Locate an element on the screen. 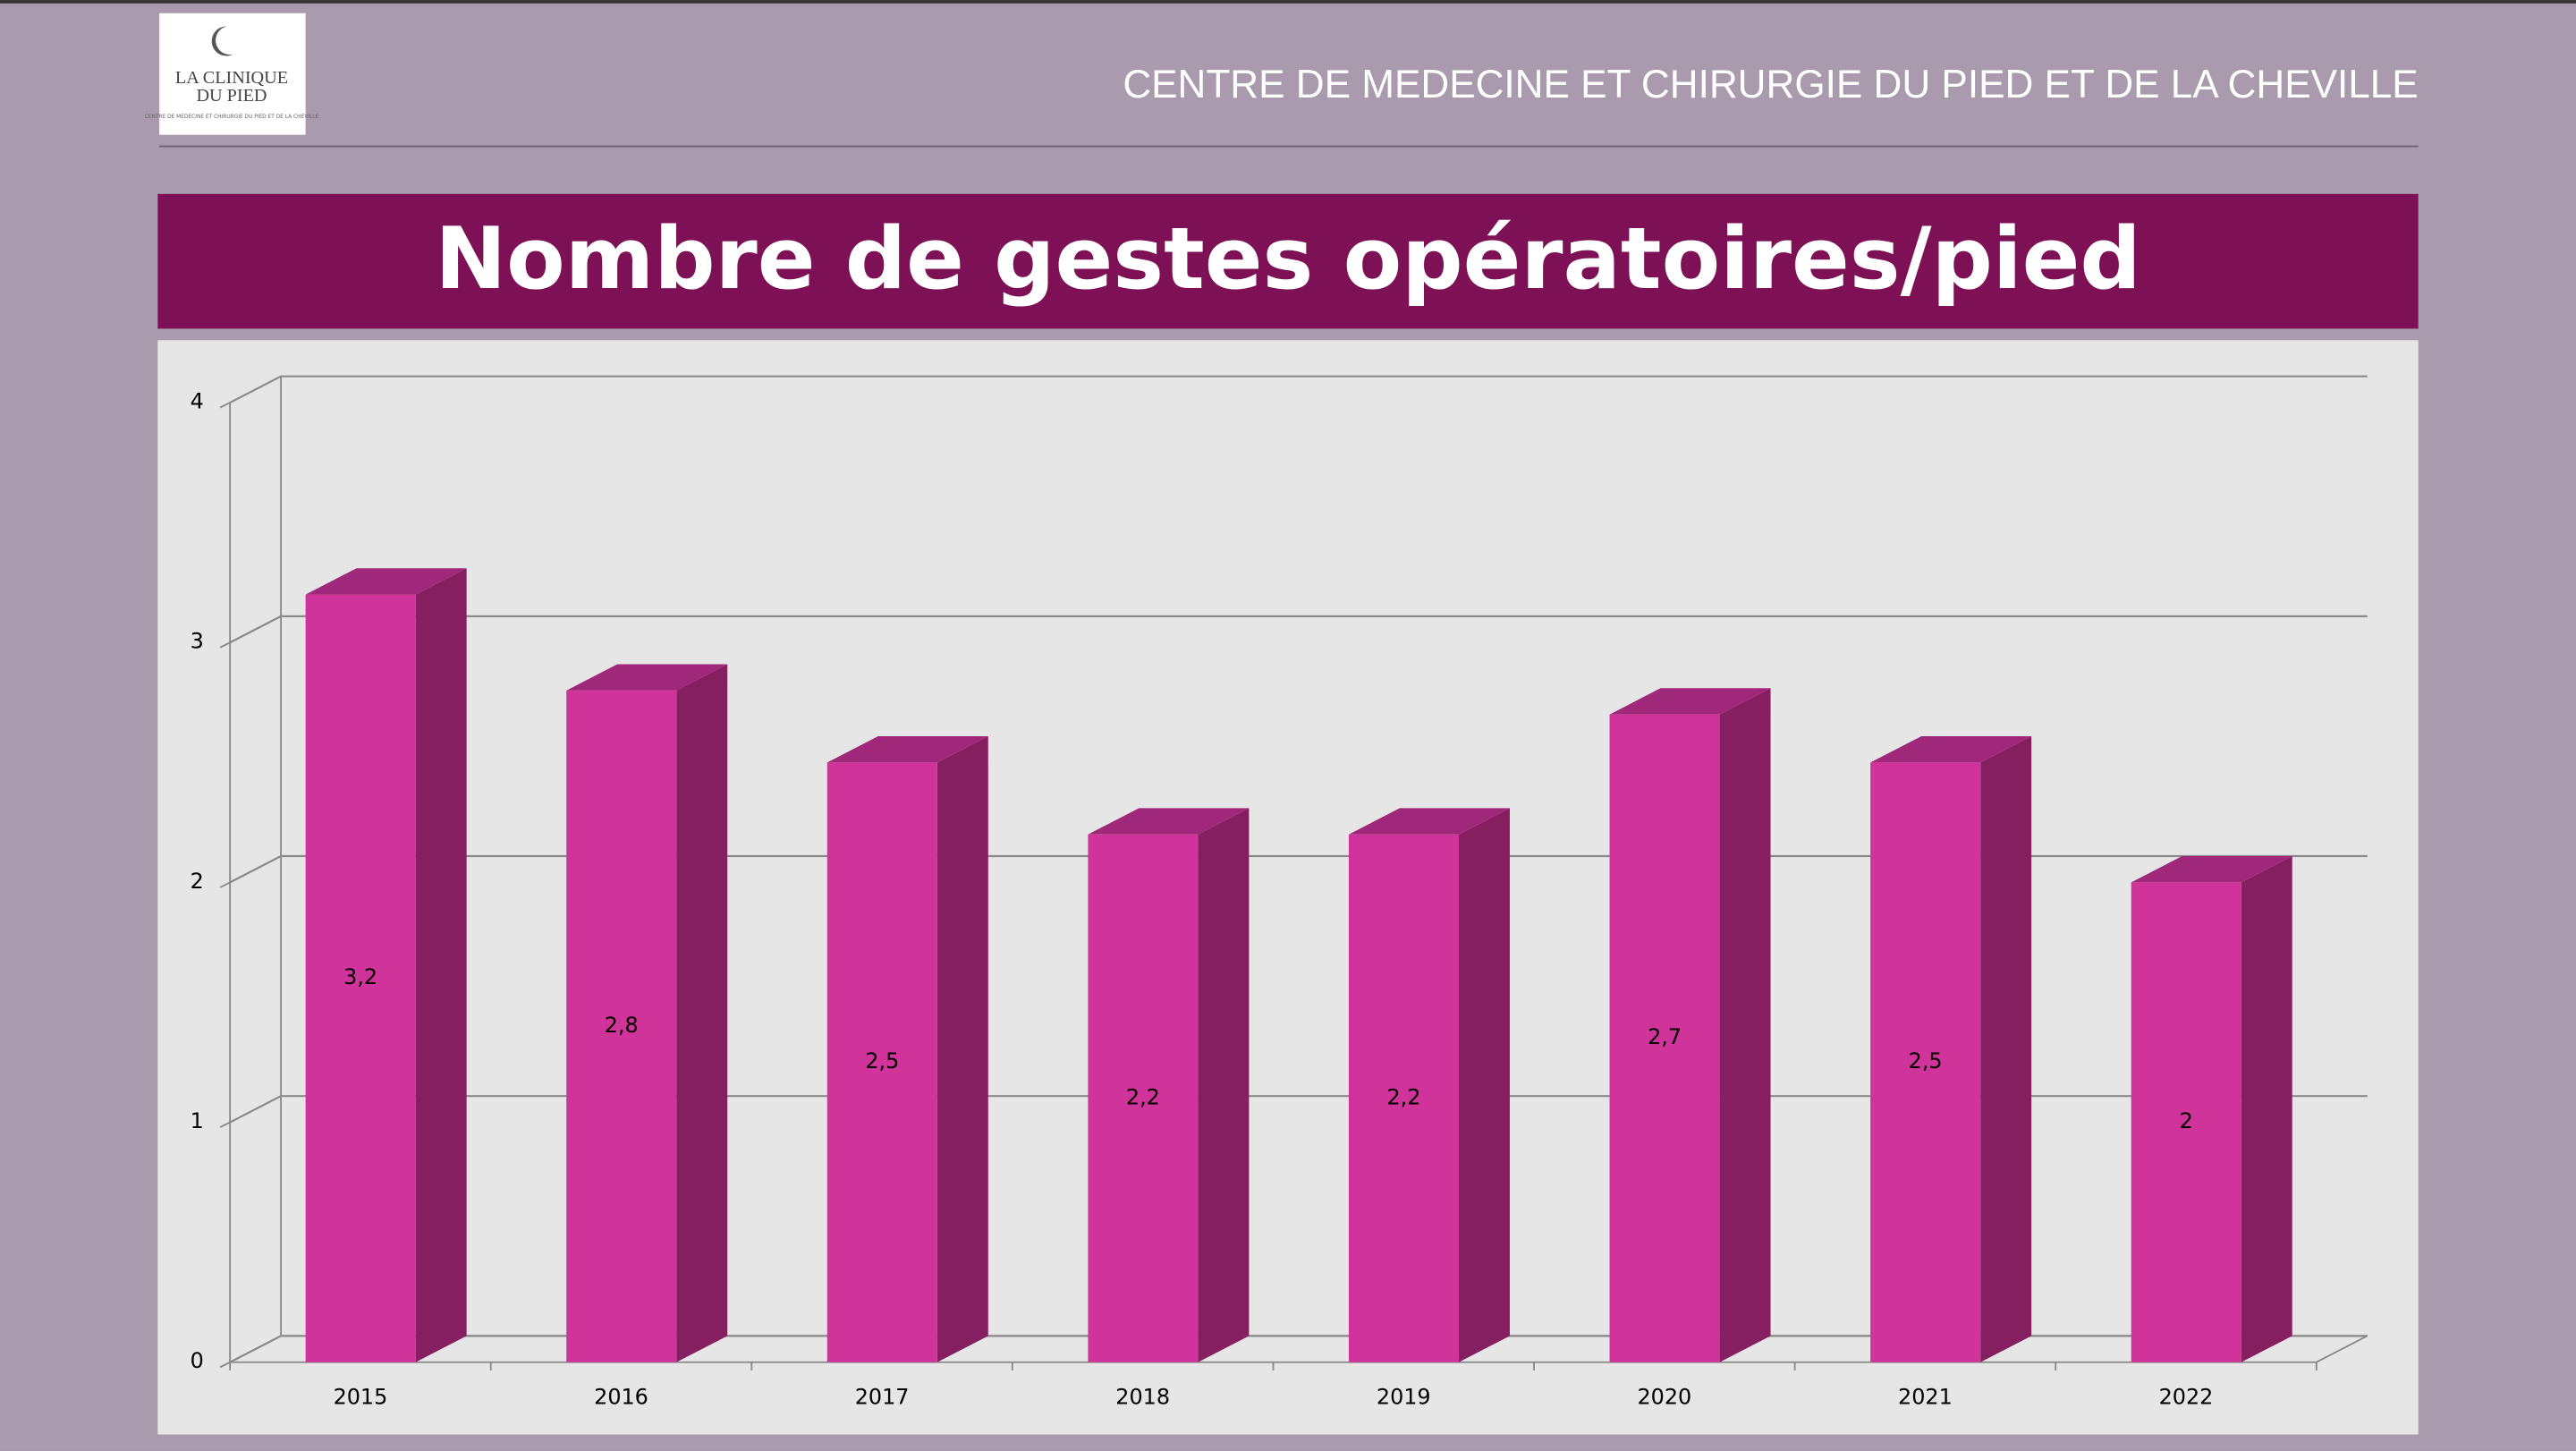  value-label: 2,8 is located at coordinates (622, 1025).